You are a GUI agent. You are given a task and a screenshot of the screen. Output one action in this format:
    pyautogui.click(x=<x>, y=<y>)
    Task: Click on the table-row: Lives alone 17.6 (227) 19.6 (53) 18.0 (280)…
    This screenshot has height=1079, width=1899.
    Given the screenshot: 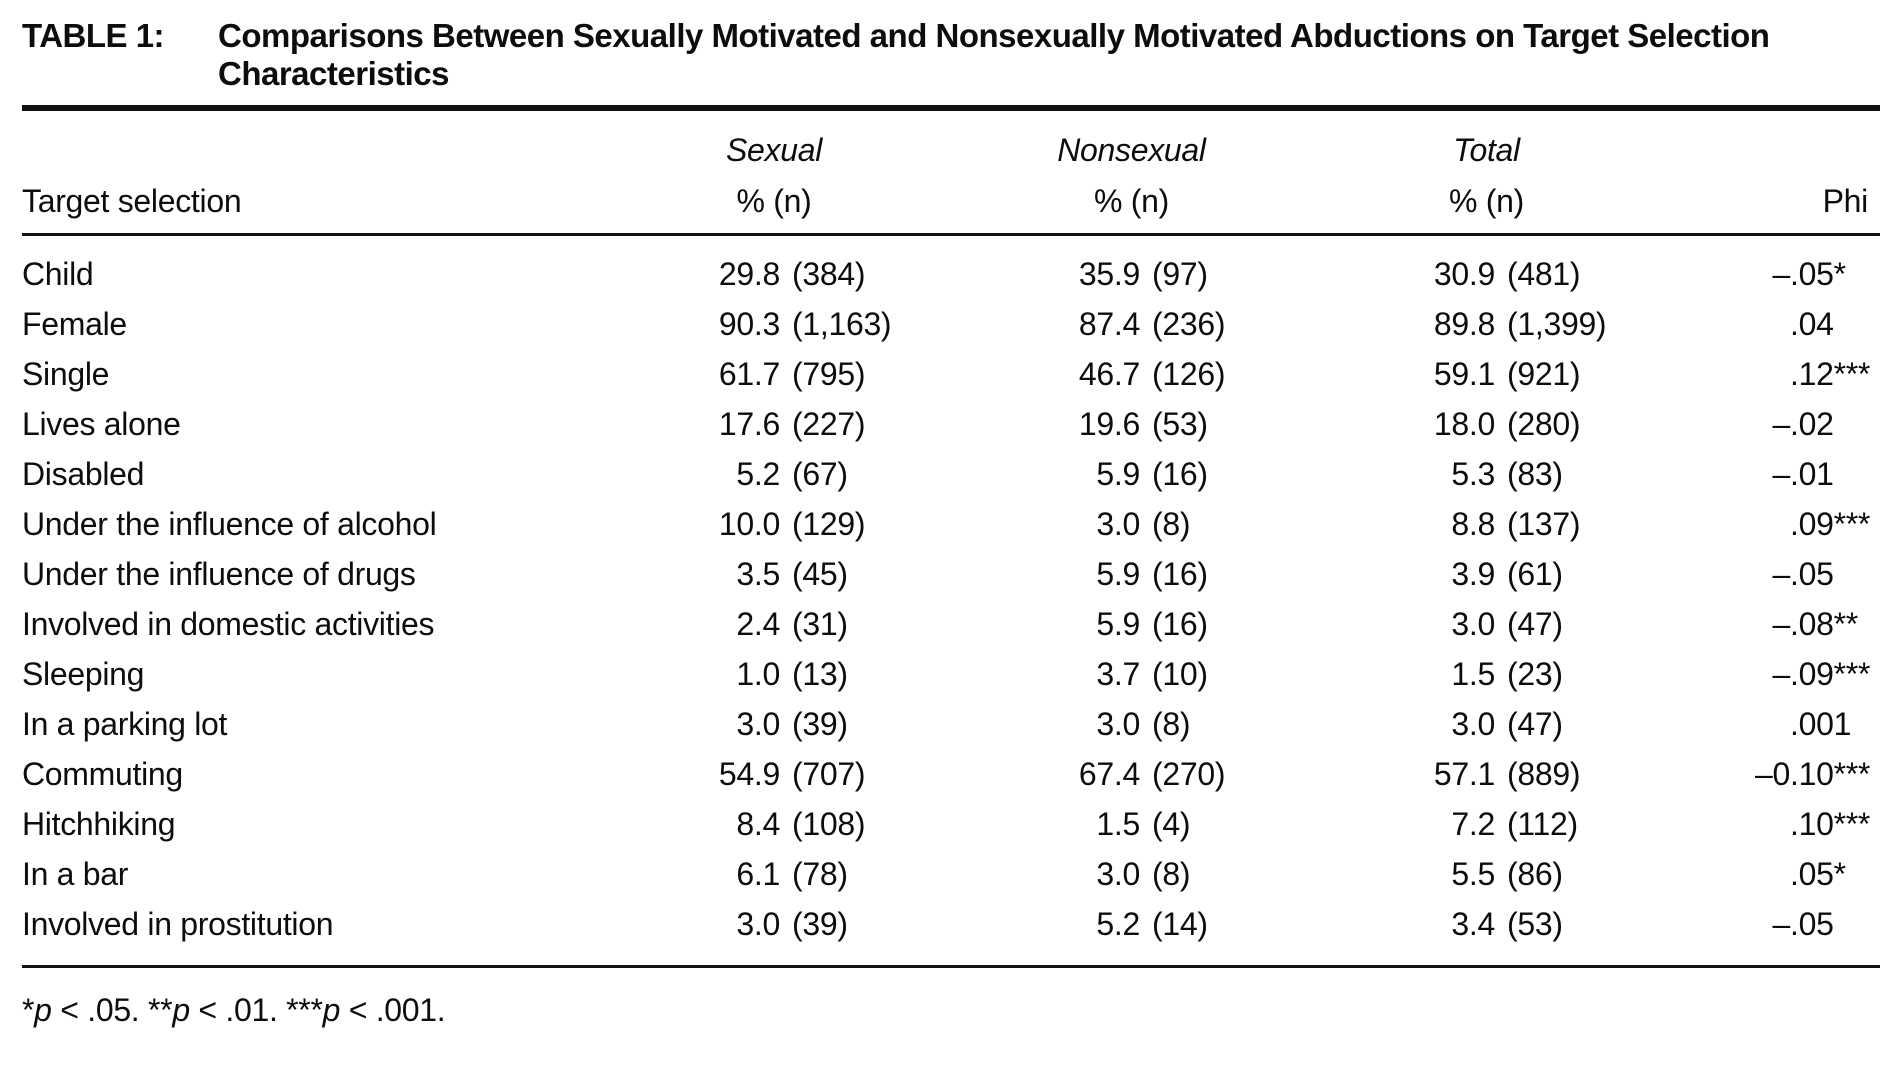 What is the action you would take?
    pyautogui.click(x=951, y=424)
    